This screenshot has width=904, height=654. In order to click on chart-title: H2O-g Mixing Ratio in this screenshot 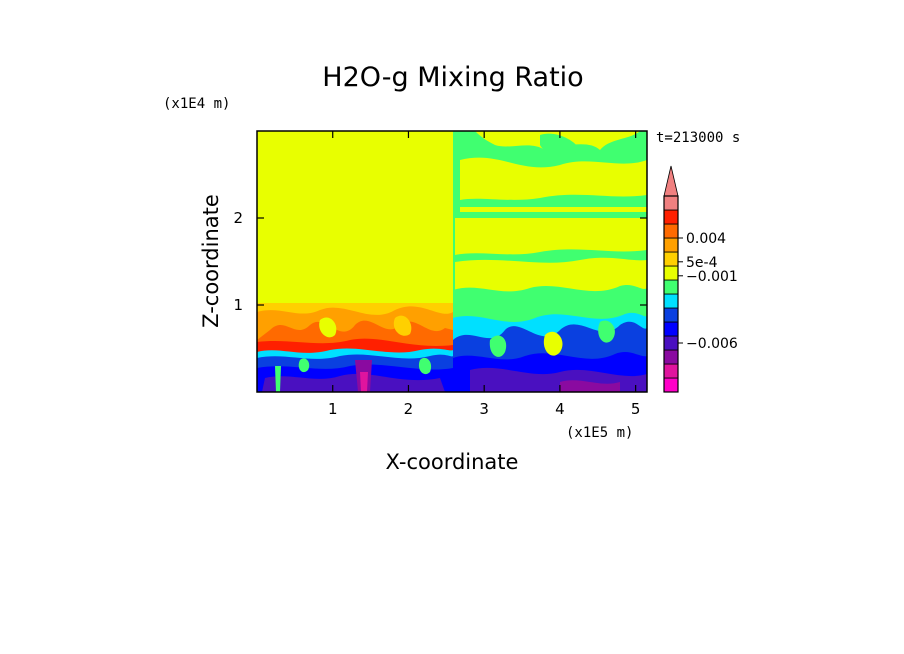, I will do `click(452, 77)`.